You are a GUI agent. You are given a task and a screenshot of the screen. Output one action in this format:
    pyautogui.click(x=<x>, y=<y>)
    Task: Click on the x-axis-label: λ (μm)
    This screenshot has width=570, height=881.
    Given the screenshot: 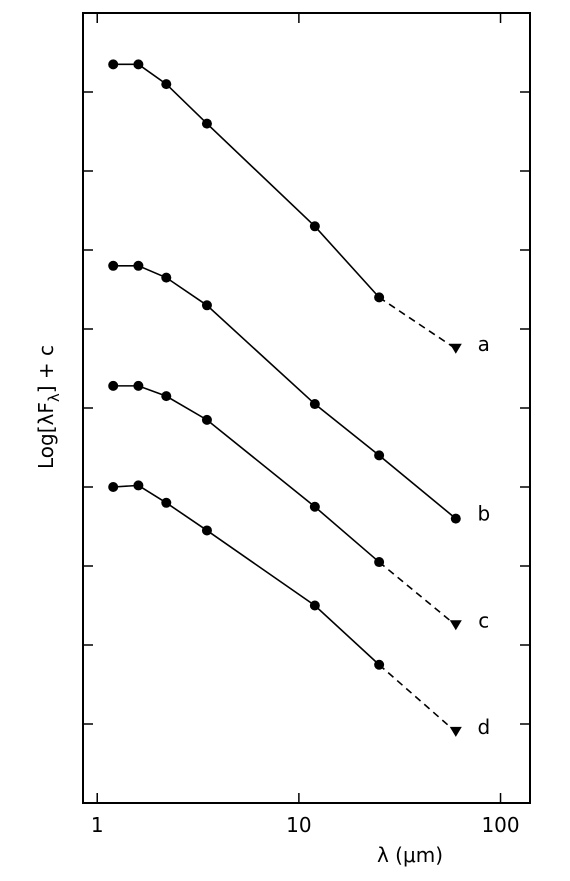 What is the action you would take?
    pyautogui.click(x=410, y=855)
    